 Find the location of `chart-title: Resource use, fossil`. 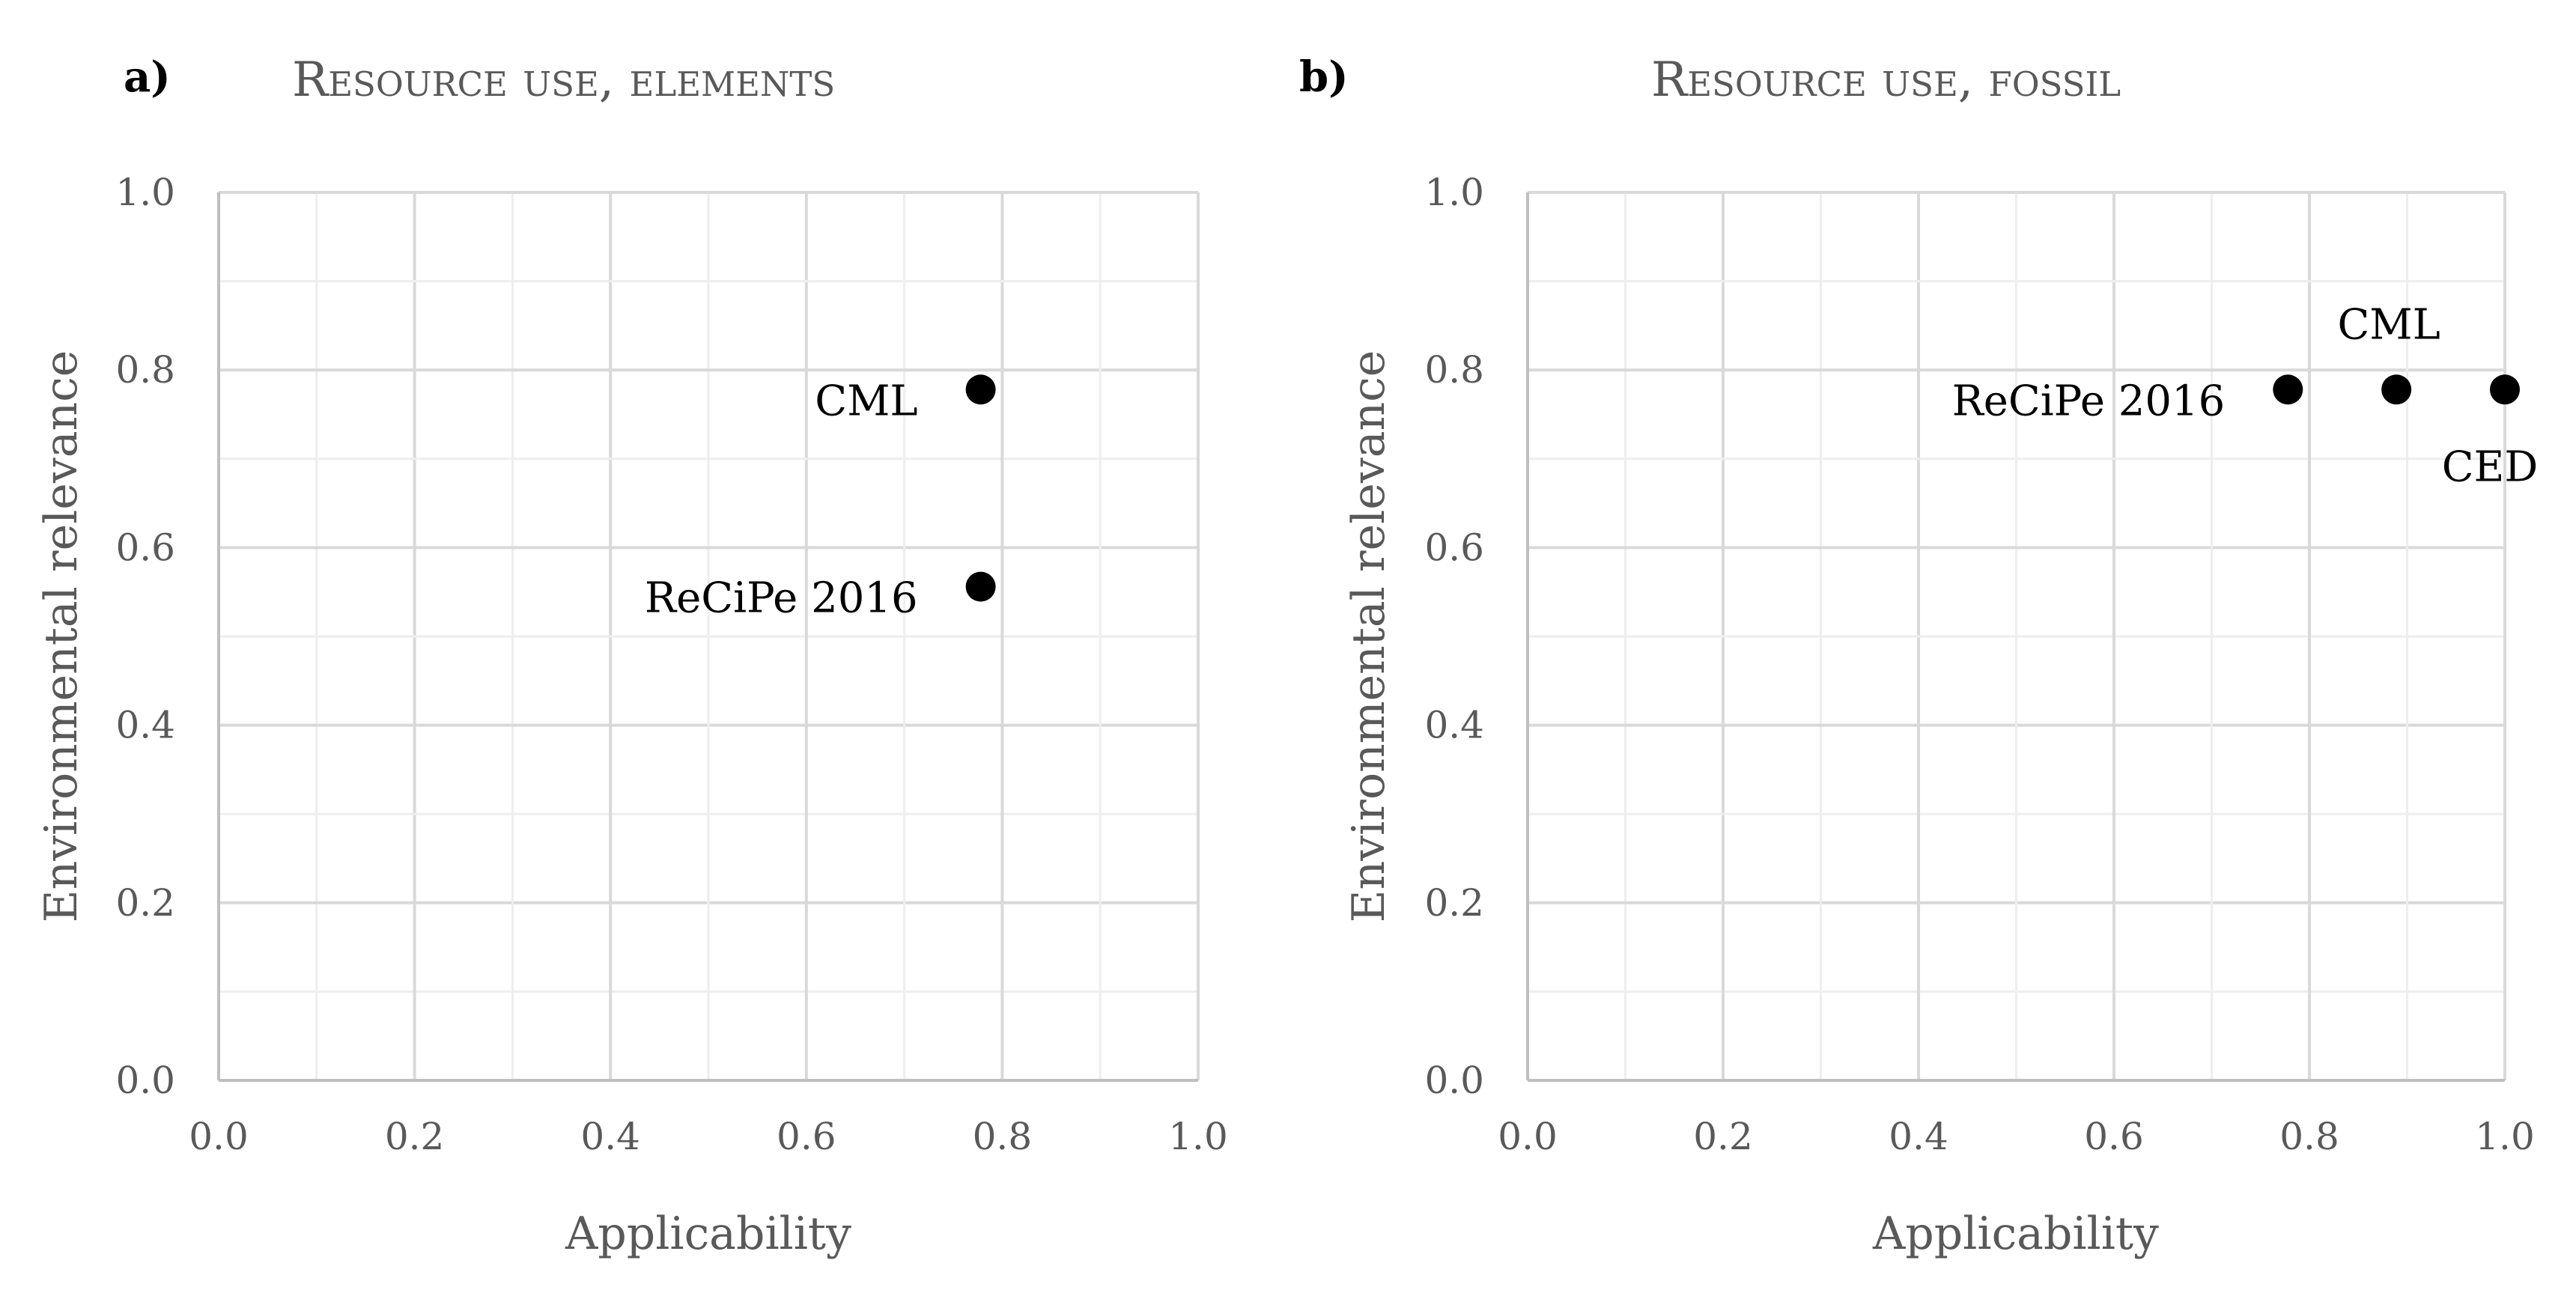

chart-title: Resource use, fossil is located at coordinates (1886, 80).